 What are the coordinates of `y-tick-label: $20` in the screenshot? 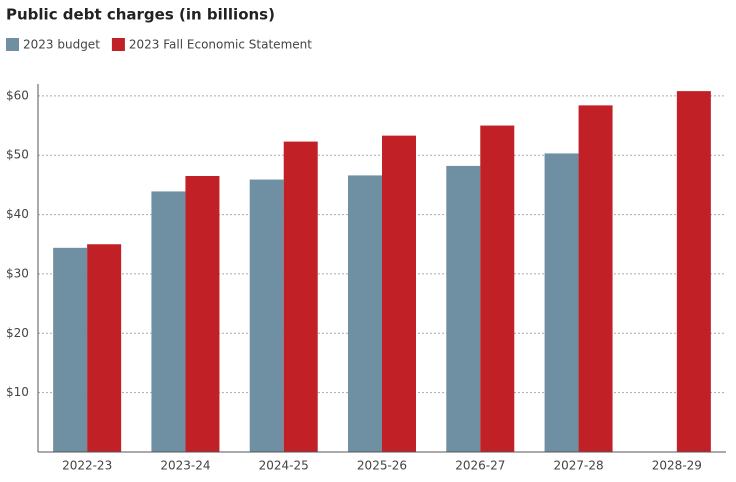 It's located at (17, 333).